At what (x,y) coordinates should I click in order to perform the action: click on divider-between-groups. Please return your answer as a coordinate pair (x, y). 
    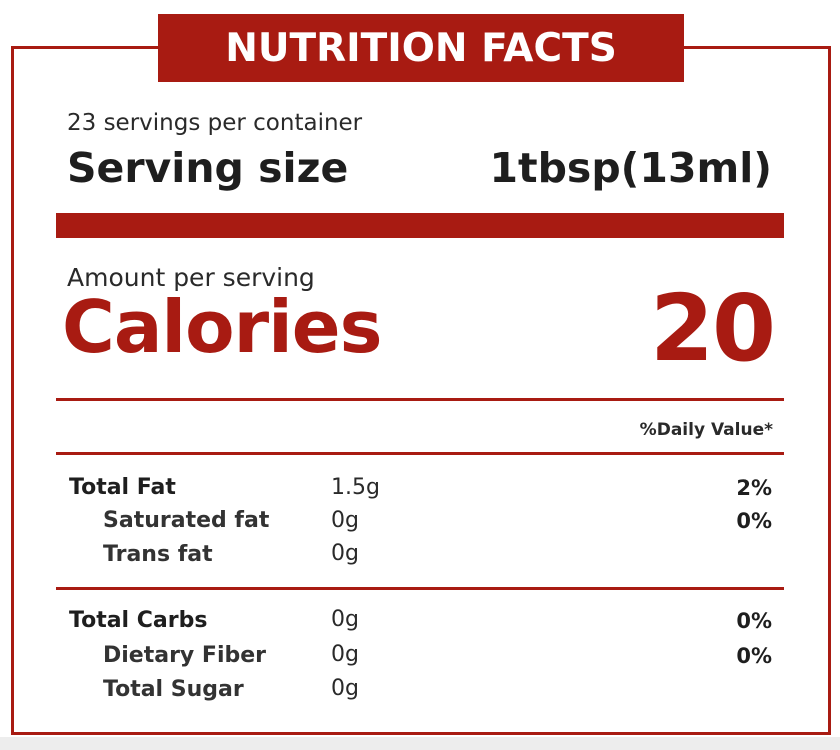
    Looking at the image, I should click on (420, 588).